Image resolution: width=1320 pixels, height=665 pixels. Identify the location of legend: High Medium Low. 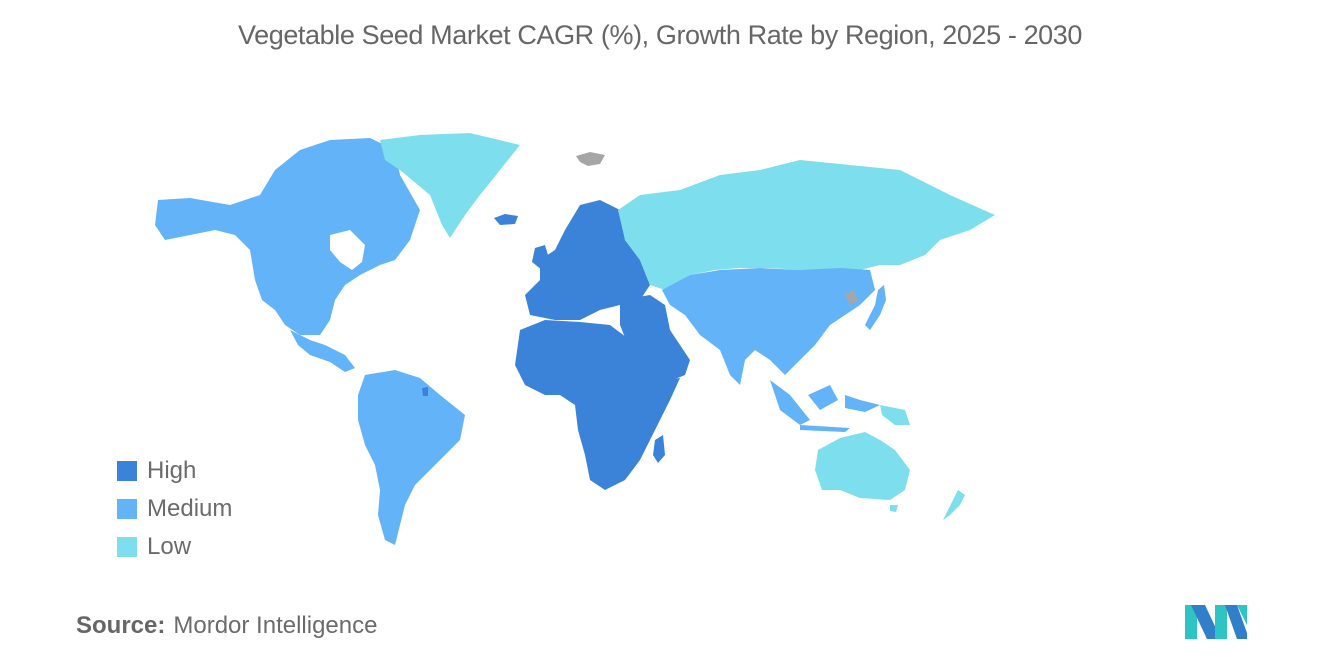
(174, 509).